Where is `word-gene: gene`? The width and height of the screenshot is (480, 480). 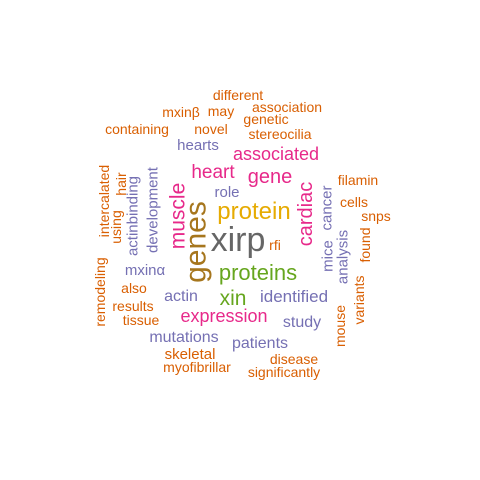
word-gene: gene is located at coordinates (270, 177).